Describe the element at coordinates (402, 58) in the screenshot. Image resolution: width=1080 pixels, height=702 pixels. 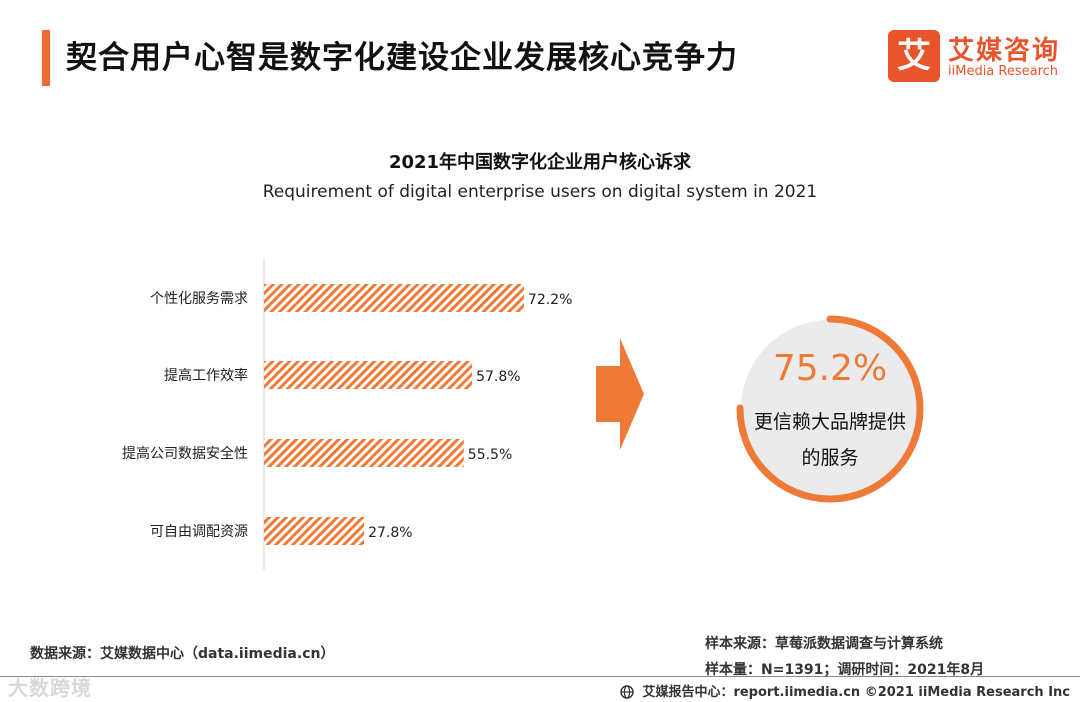
I see `page-title: 契合用户心智是数字化建设企业发展核心竞争力` at that location.